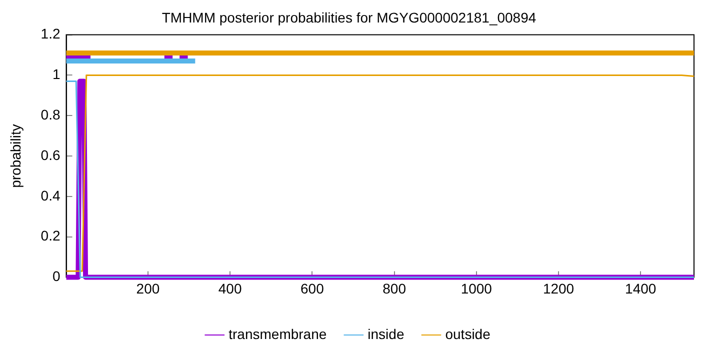 This screenshot has width=720, height=352. I want to click on y-tick-label: 1, so click(56, 74).